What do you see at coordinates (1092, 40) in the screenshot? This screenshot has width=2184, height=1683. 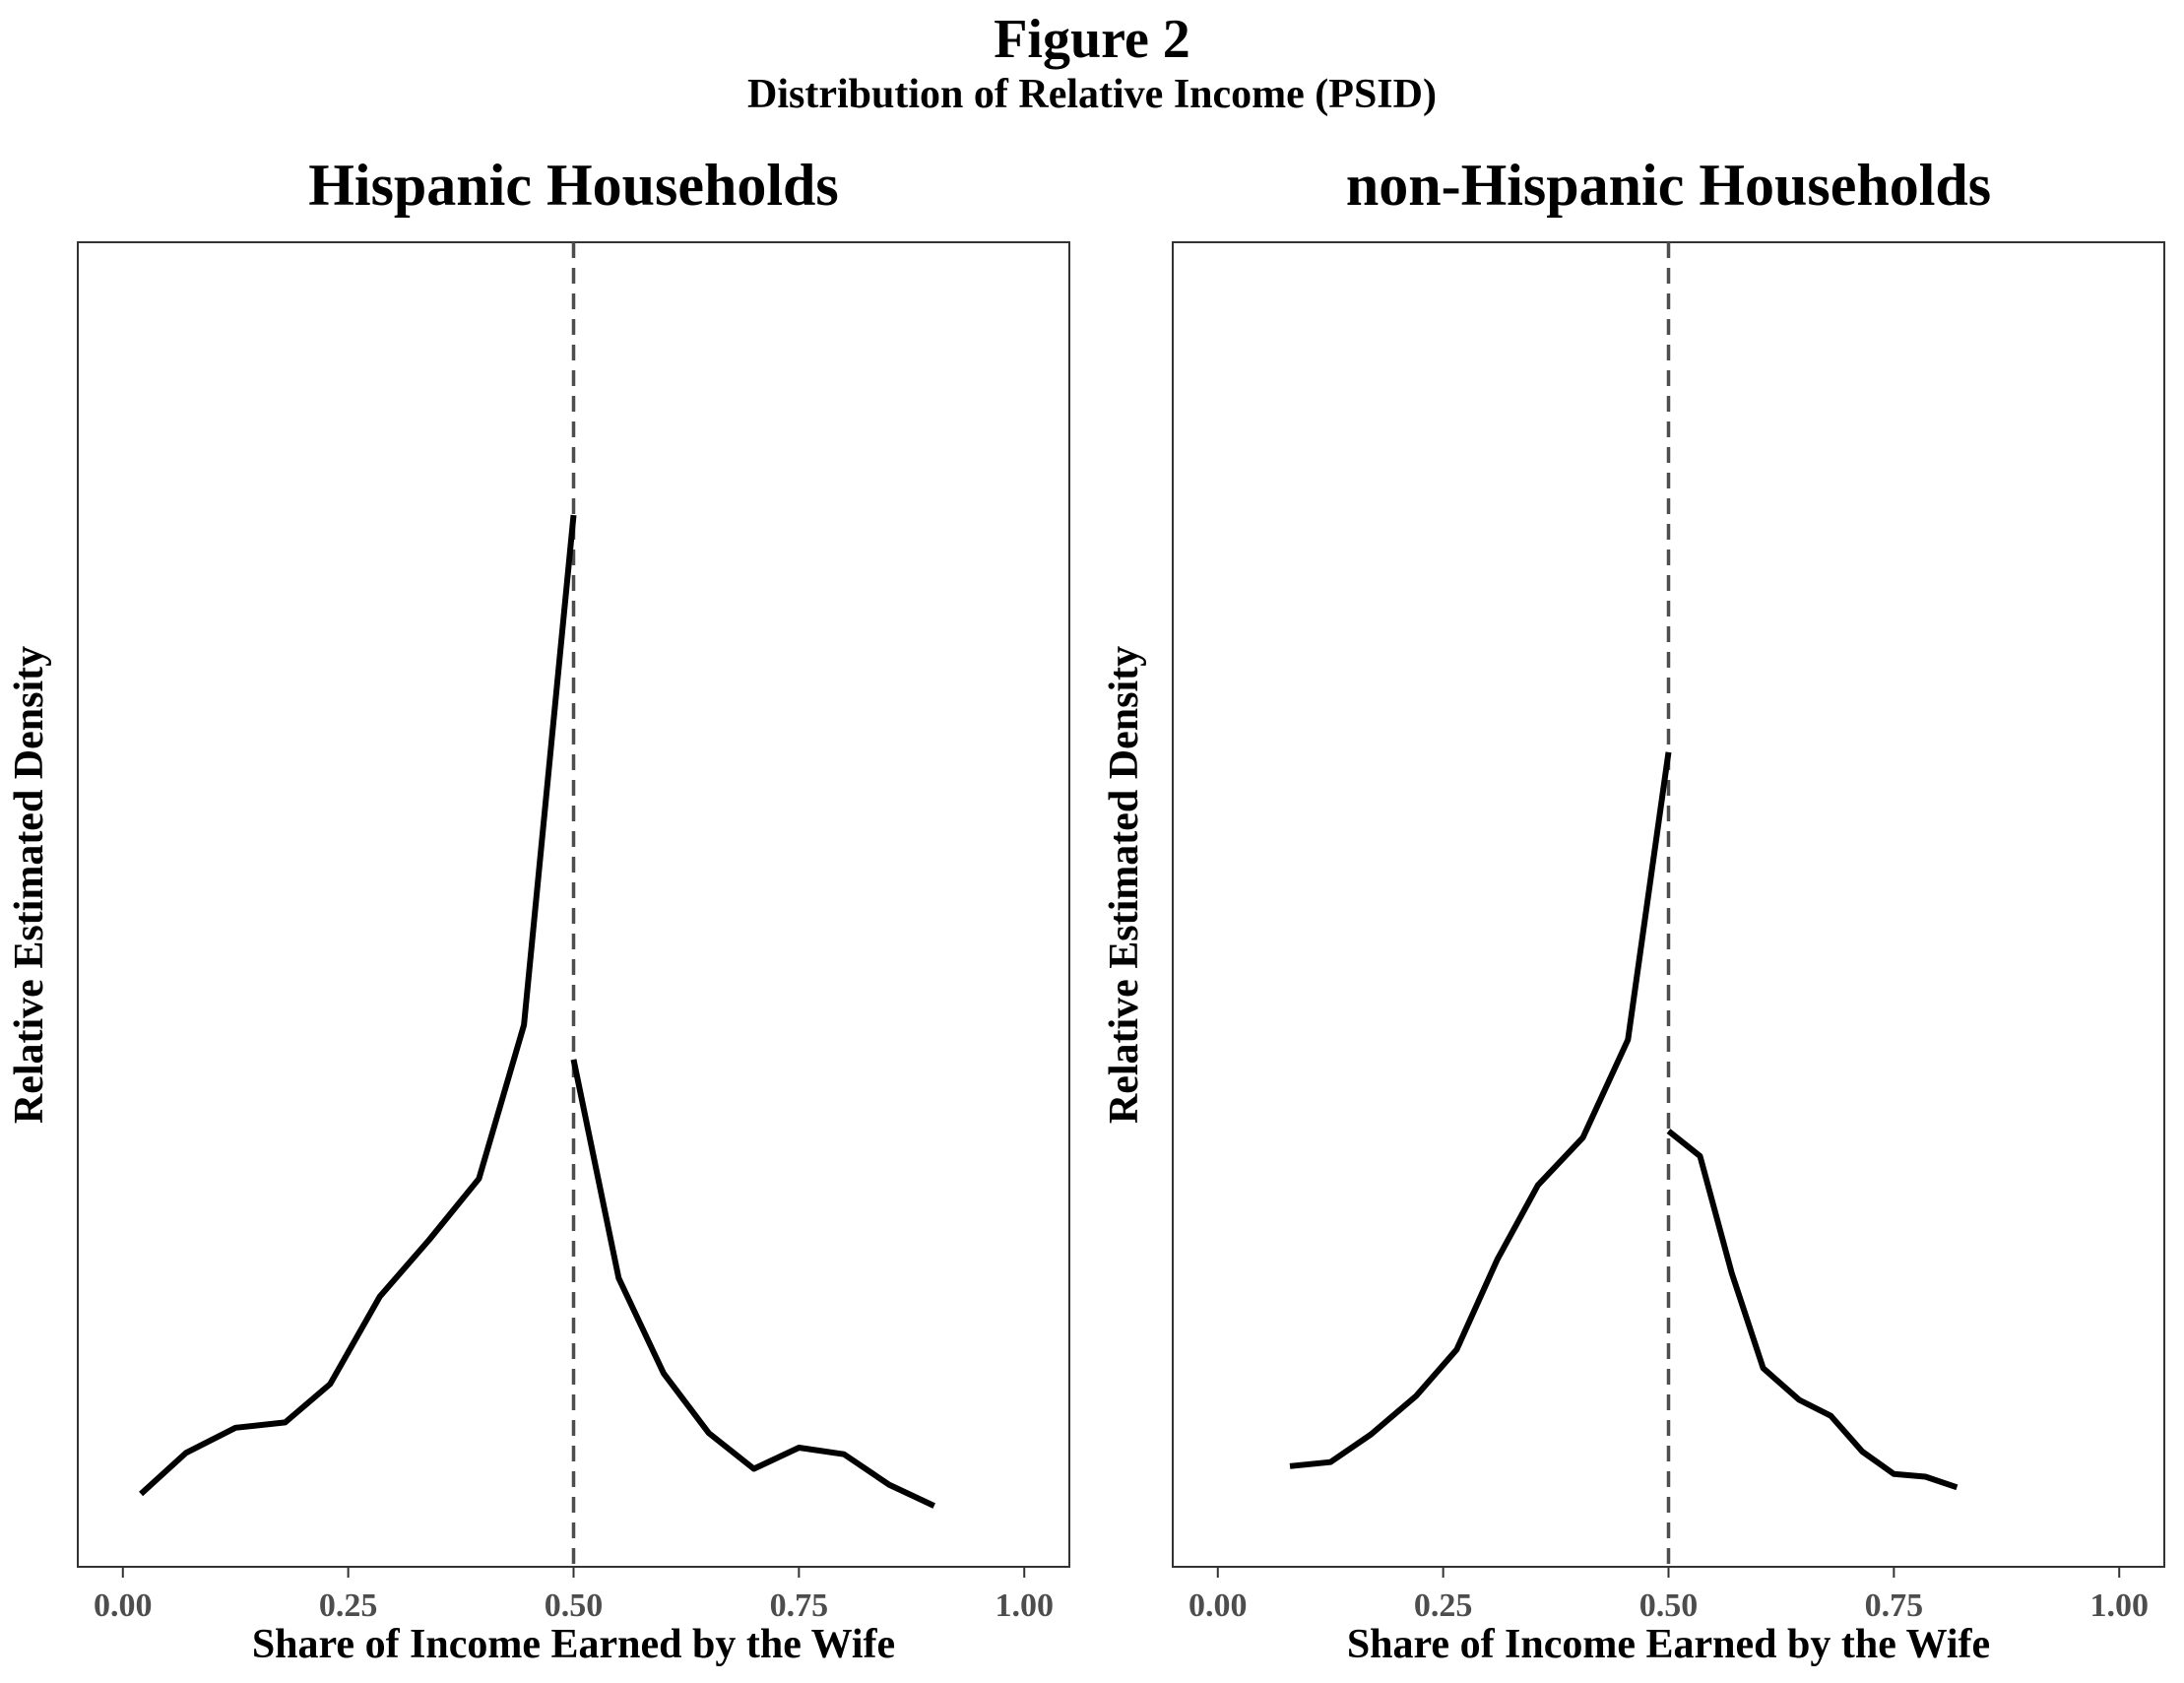 I see `figure-title: Figure 2` at bounding box center [1092, 40].